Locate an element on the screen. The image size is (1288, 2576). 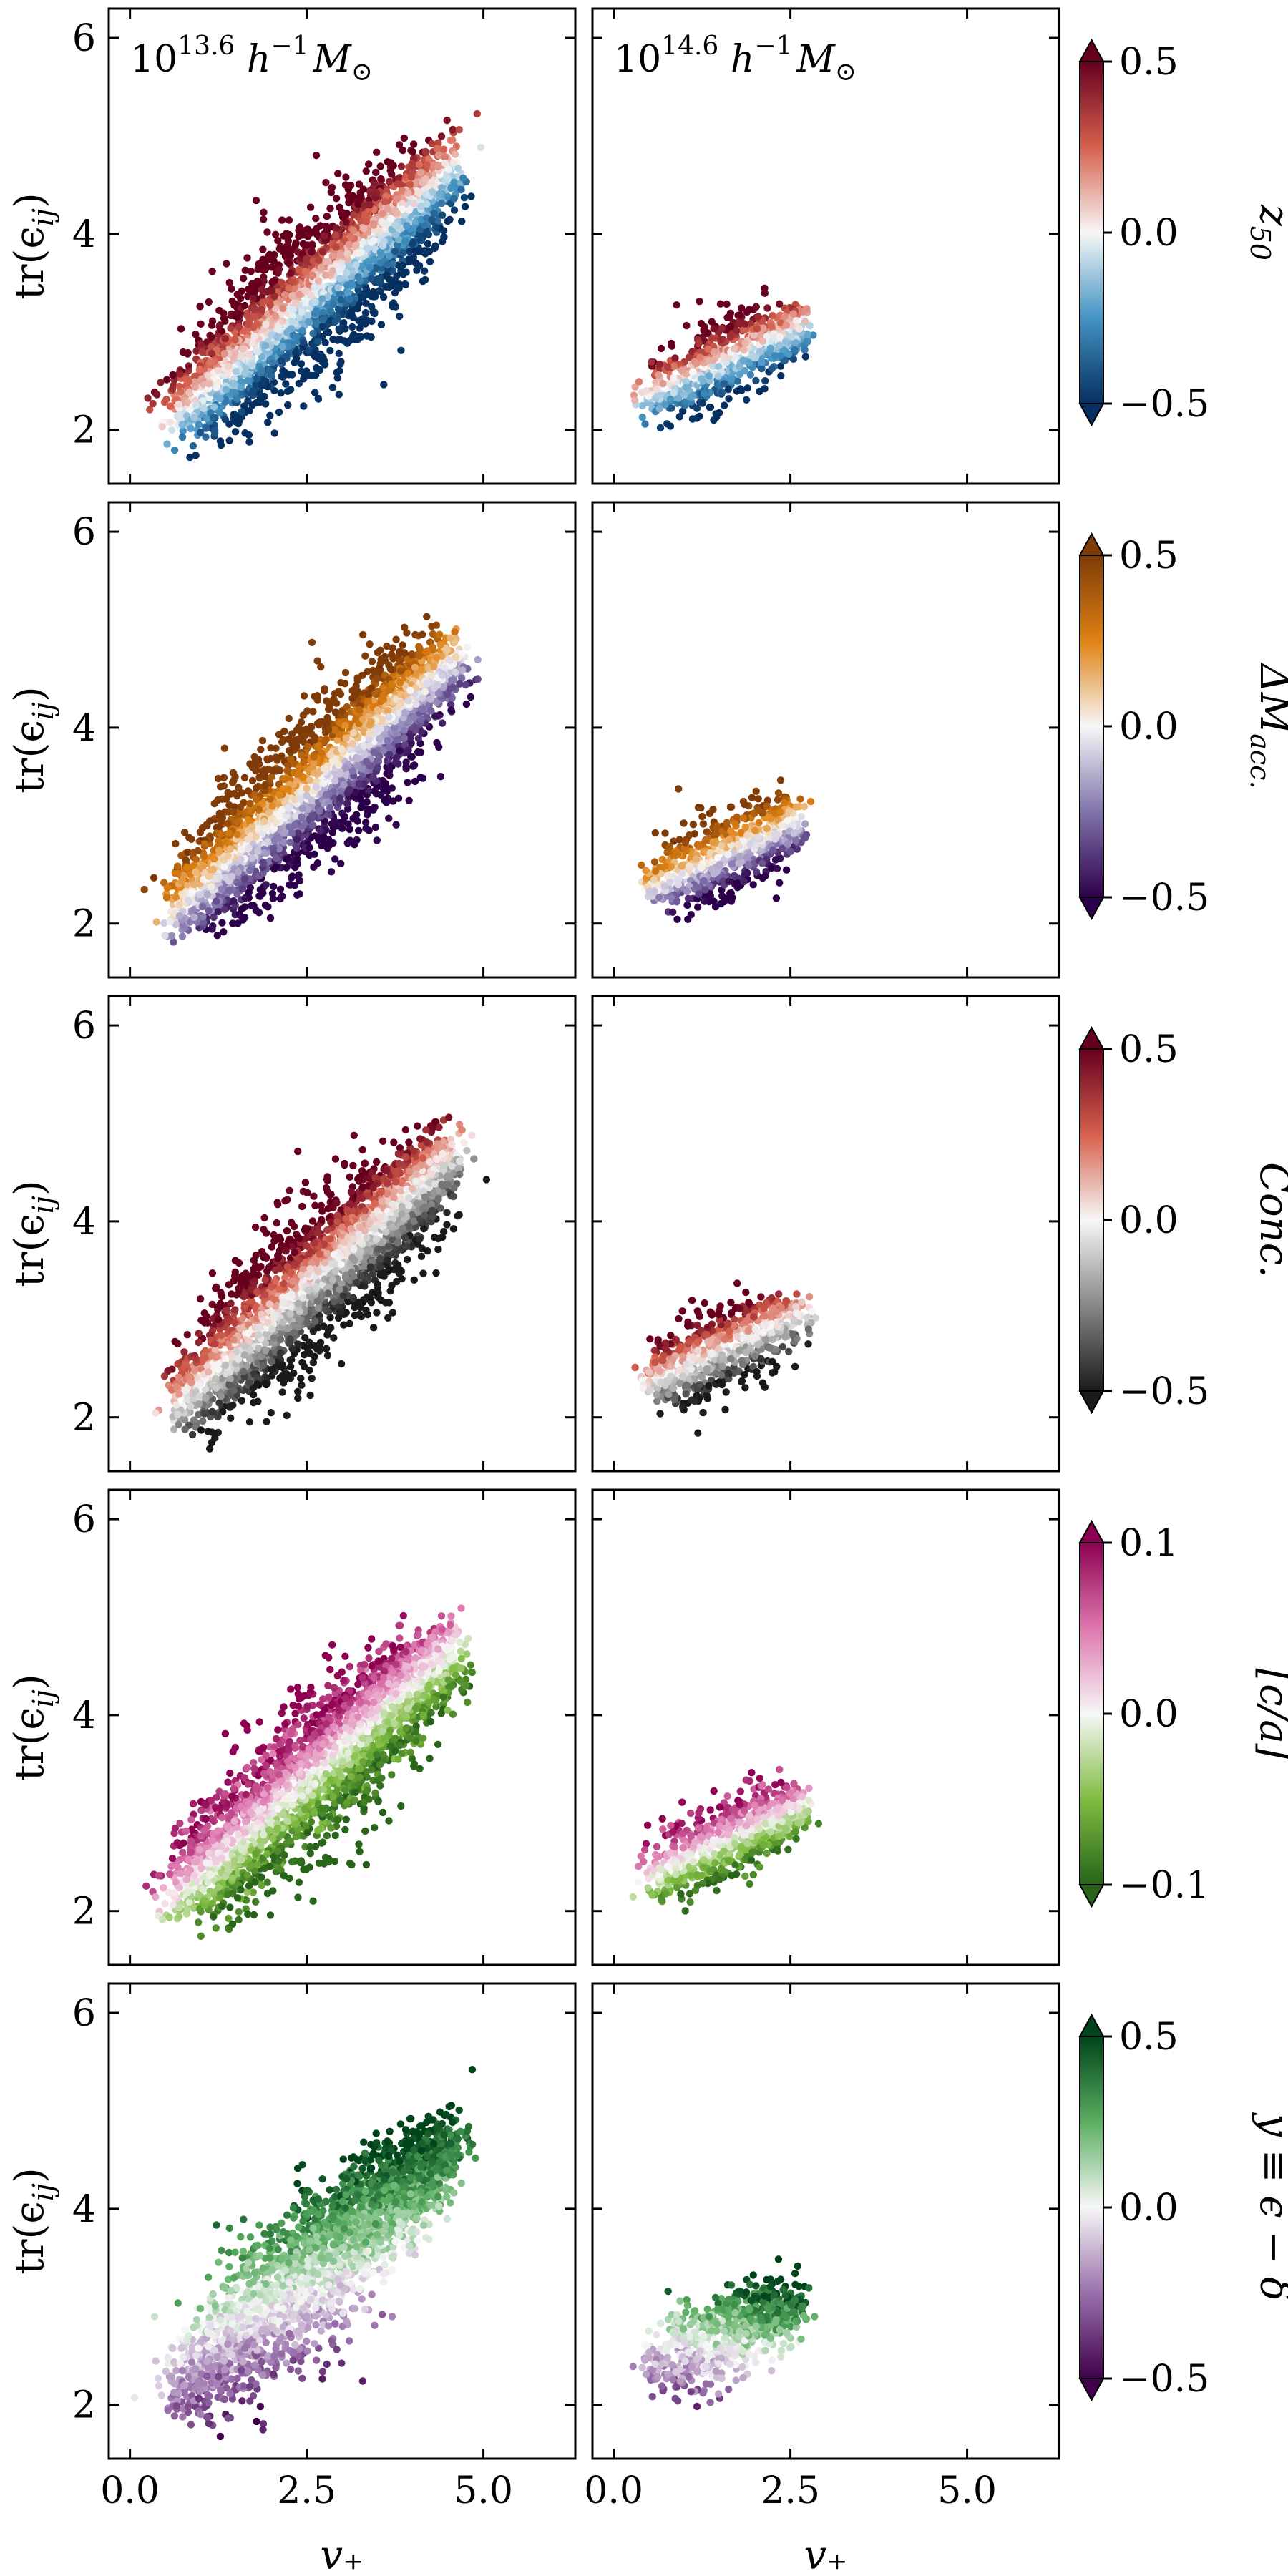
scatter-points is located at coordinates (723, 358).